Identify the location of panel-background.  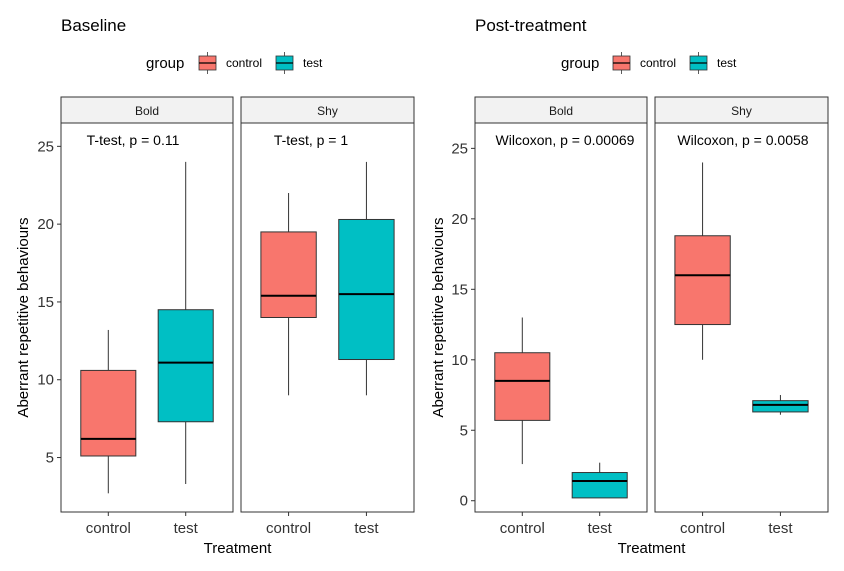
(561, 317).